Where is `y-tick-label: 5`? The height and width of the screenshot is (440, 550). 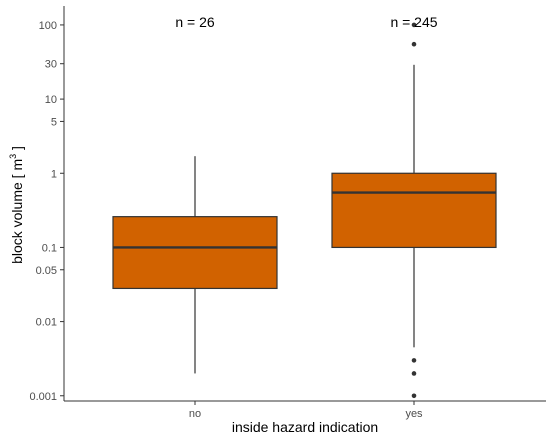
y-tick-label: 5 is located at coordinates (54, 122).